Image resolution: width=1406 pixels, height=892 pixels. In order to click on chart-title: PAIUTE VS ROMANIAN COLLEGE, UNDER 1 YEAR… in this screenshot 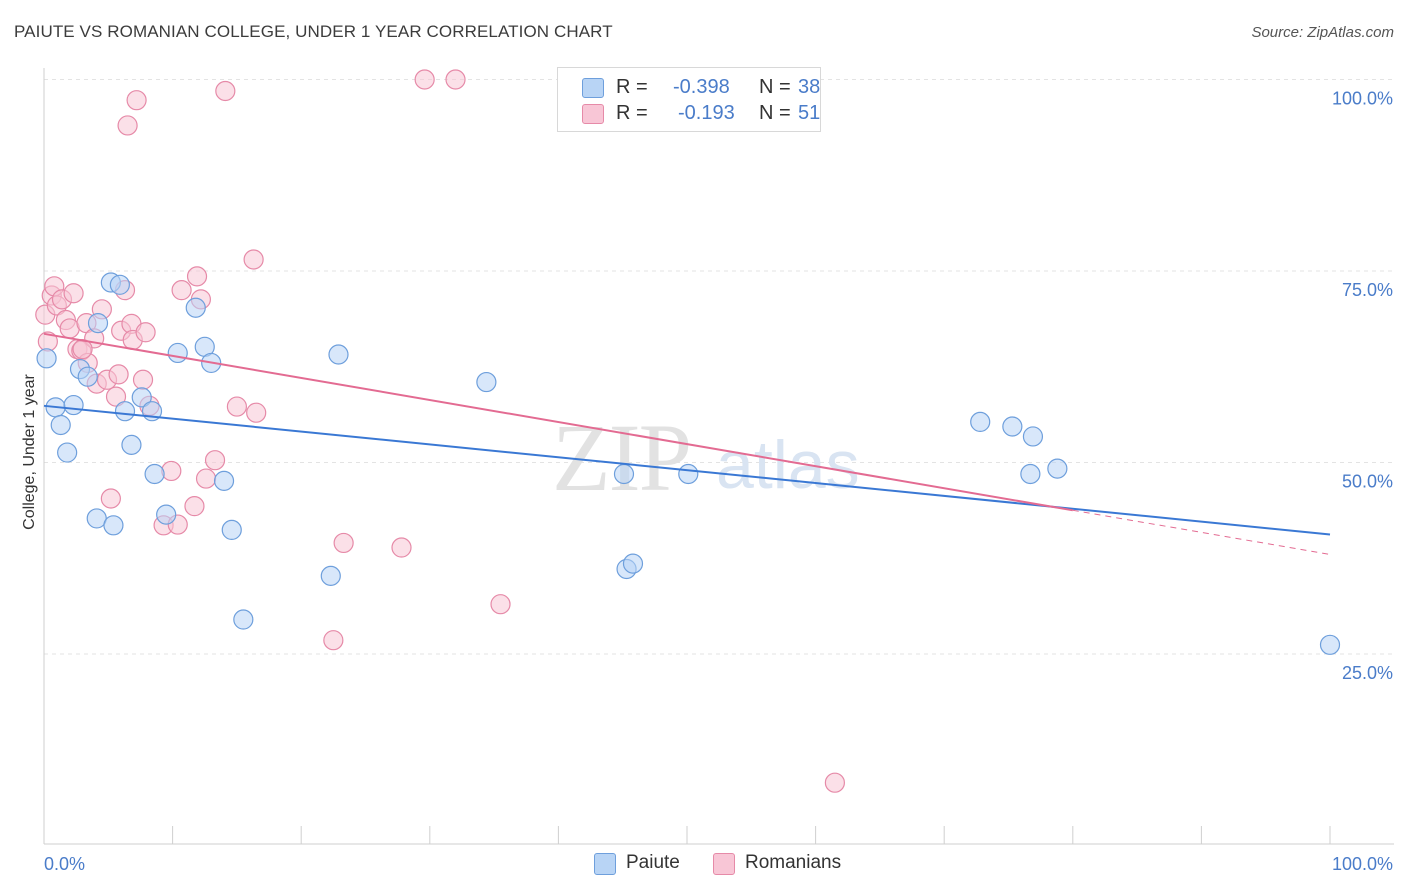, I will do `click(313, 31)`.